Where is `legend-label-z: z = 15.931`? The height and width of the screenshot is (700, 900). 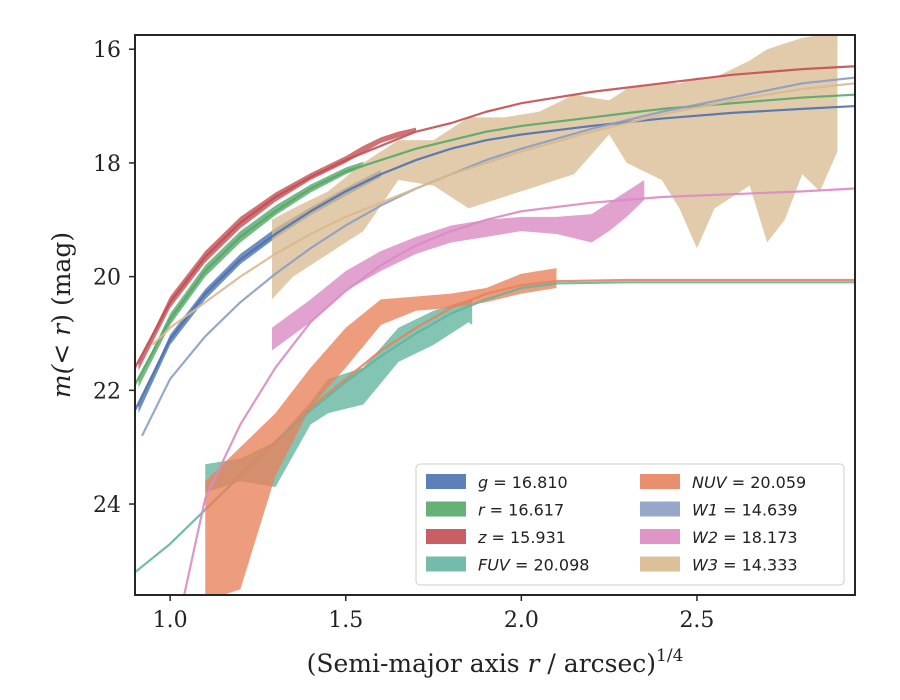 legend-label-z: z = 15.931 is located at coordinates (521, 537).